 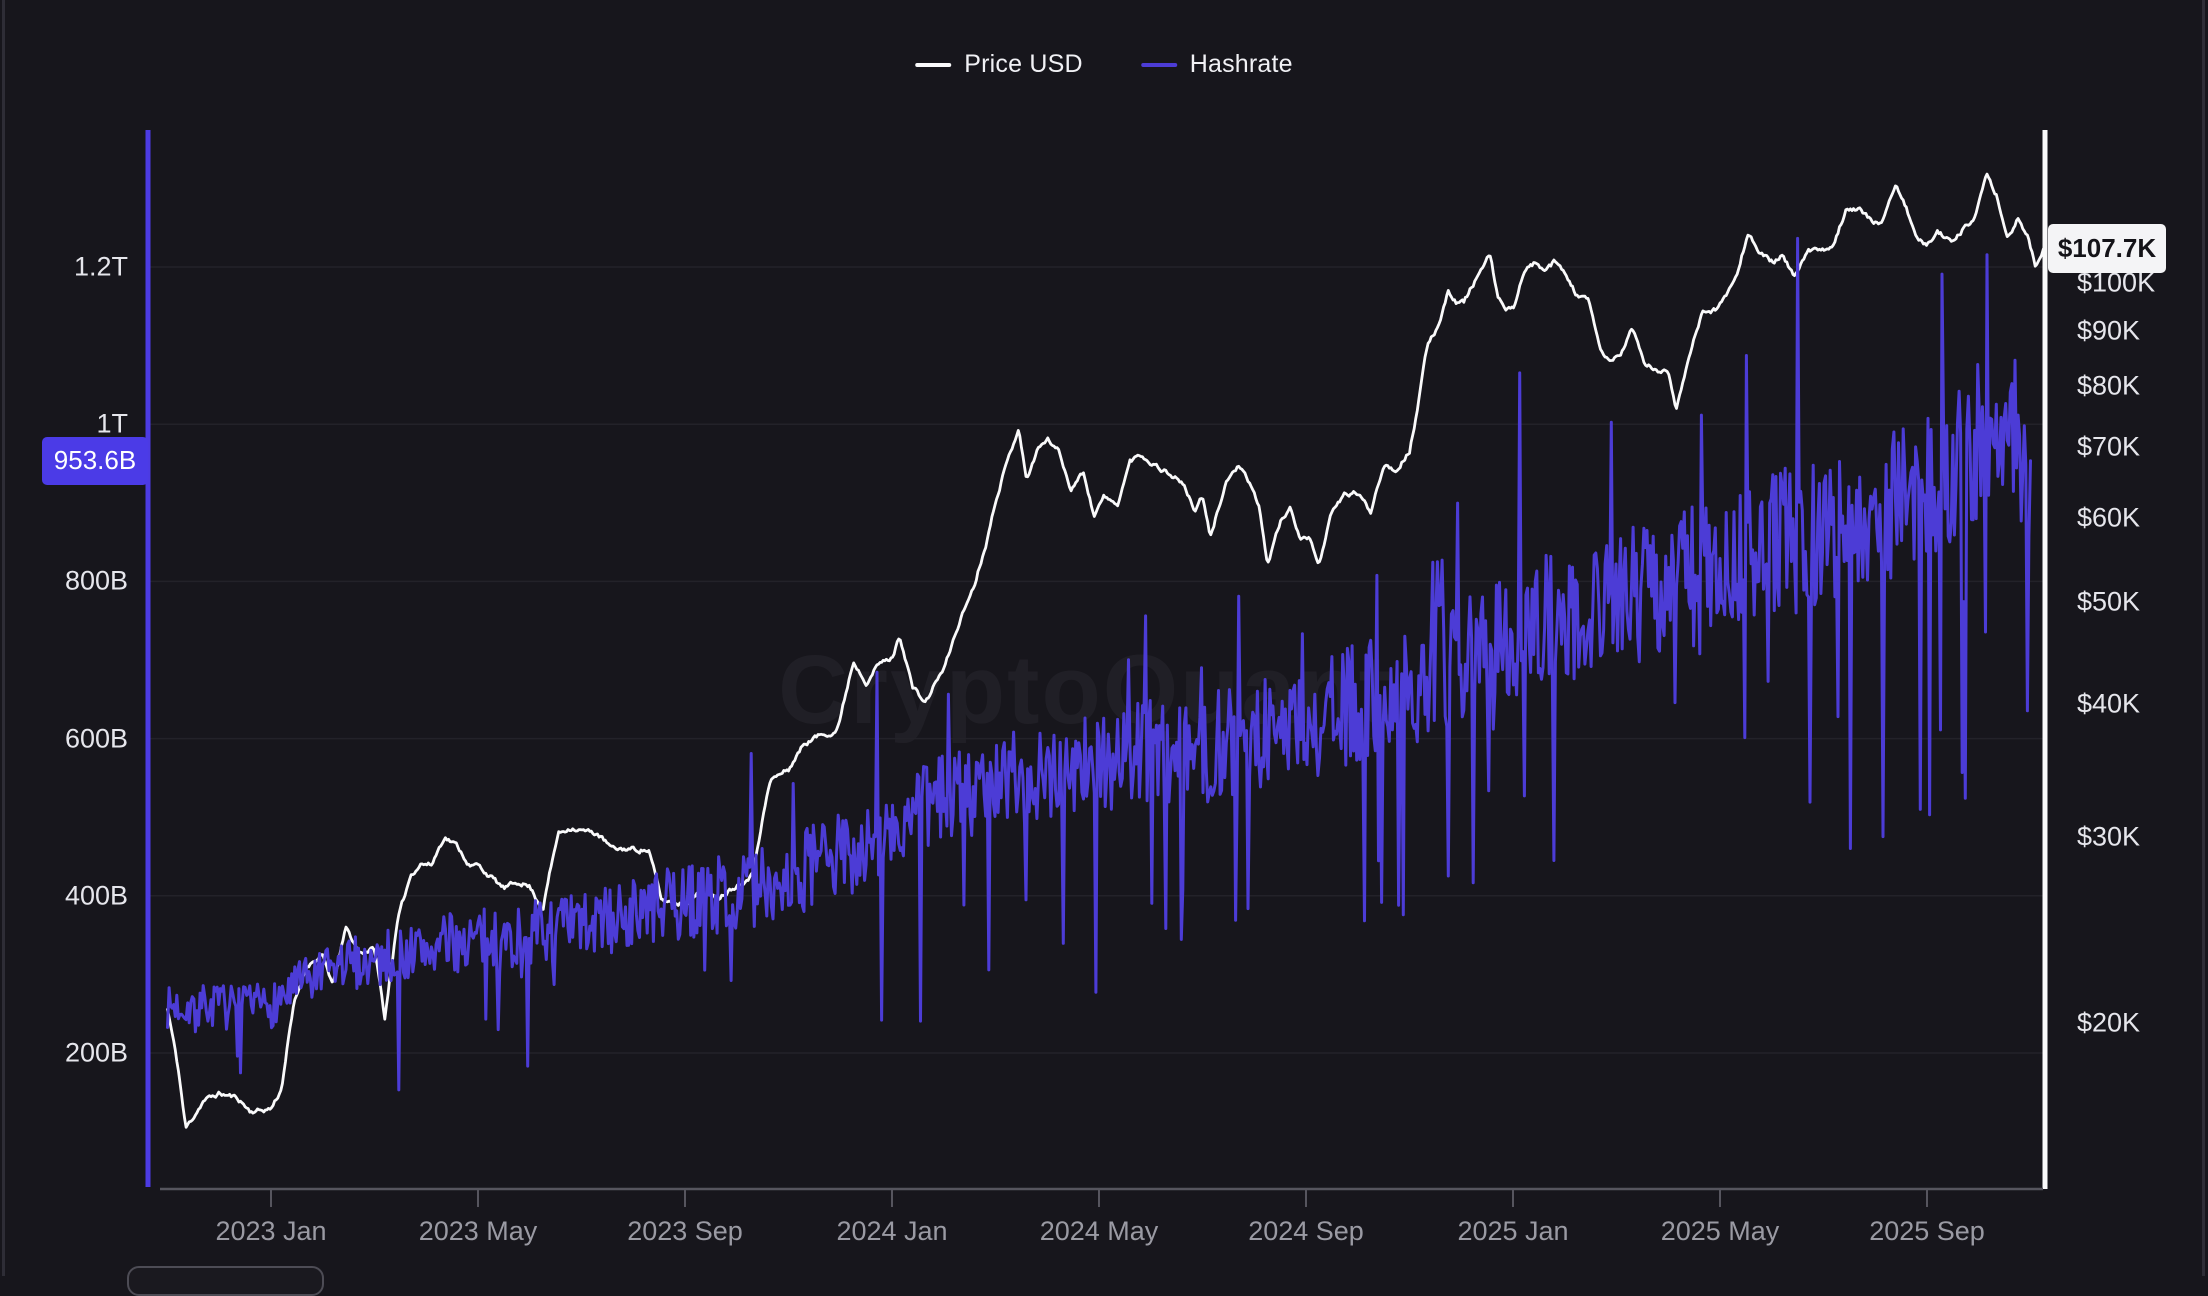 What do you see at coordinates (95, 460) in the screenshot?
I see `hashrate-current-badge: 953.6B` at bounding box center [95, 460].